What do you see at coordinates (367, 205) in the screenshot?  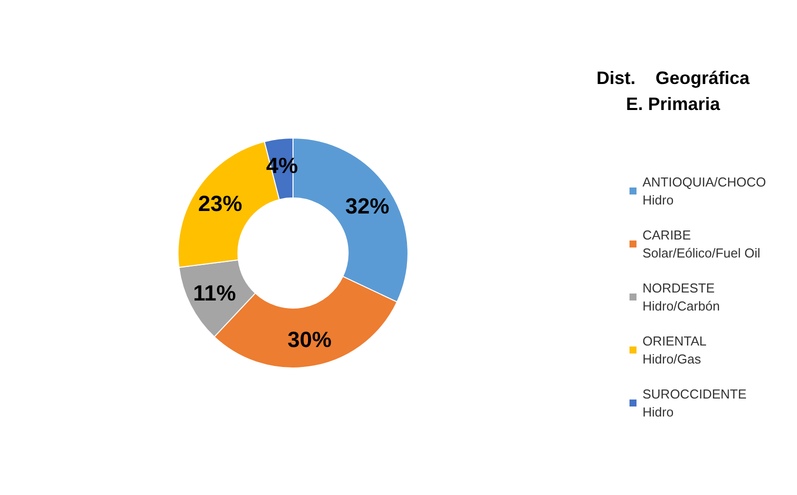 I see `data-label: 32%` at bounding box center [367, 205].